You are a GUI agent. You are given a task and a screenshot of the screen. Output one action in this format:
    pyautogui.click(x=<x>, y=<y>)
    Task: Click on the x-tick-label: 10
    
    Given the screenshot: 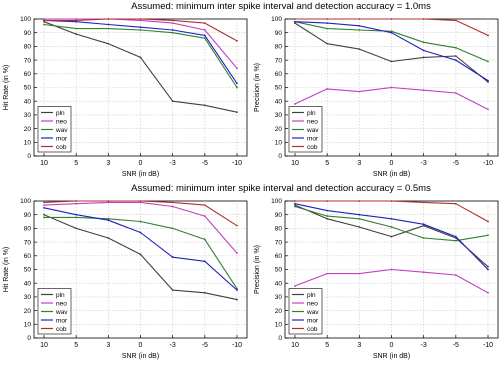 What is the action you would take?
    pyautogui.click(x=295, y=163)
    